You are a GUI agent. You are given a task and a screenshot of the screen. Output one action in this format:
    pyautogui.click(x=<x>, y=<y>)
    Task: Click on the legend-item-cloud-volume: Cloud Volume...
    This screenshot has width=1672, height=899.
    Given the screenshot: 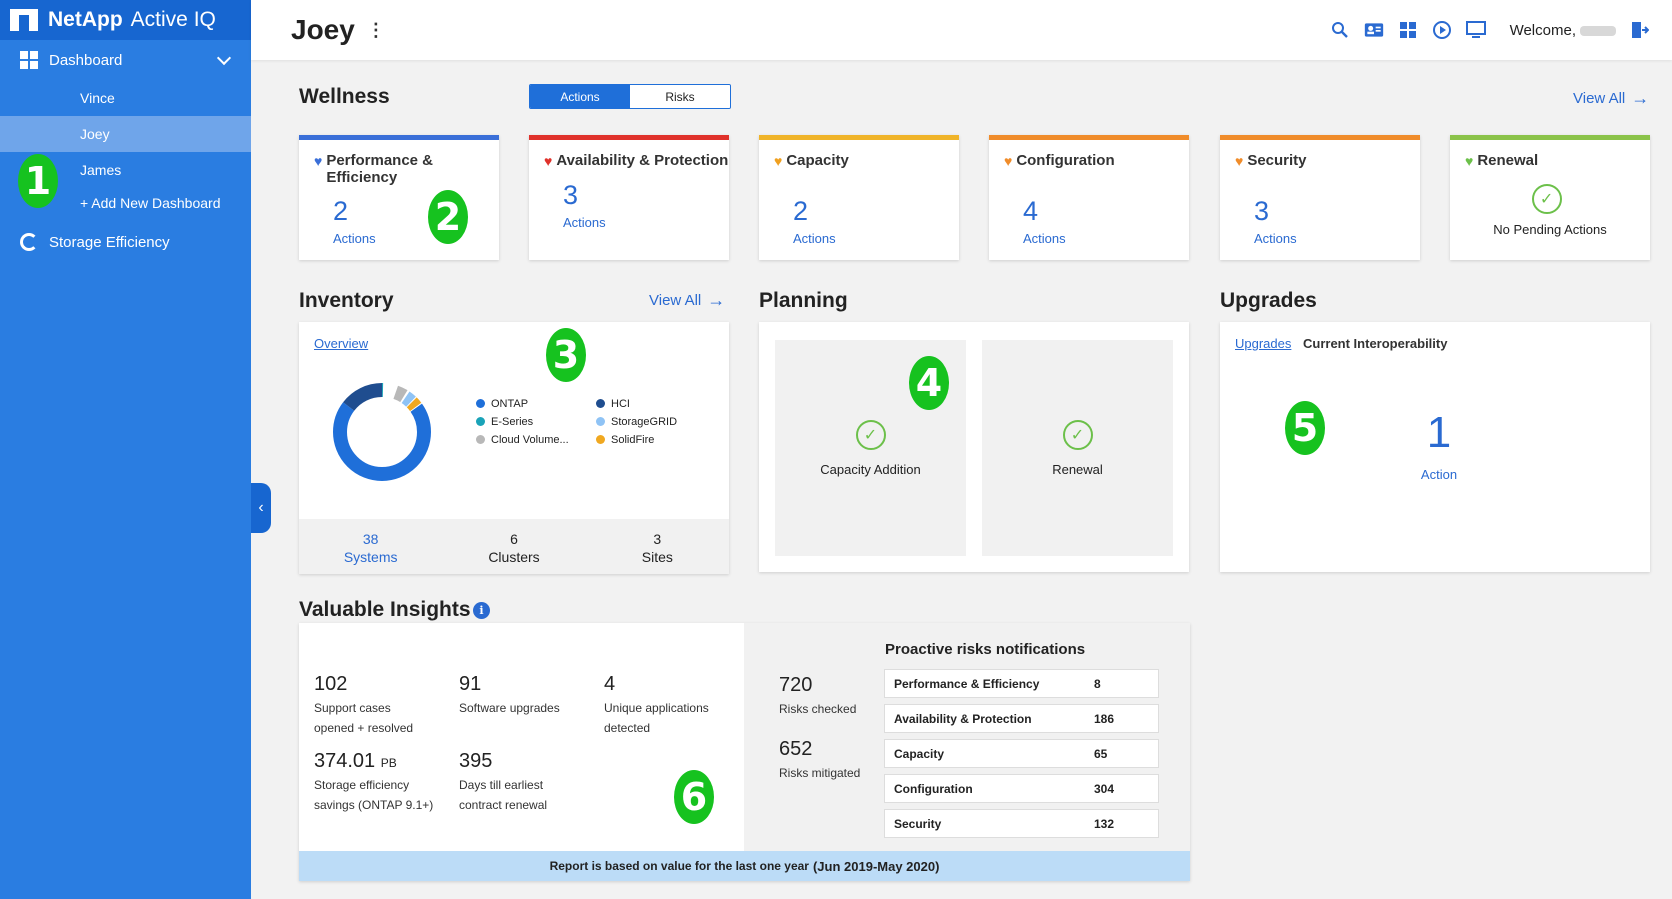 What is the action you would take?
    pyautogui.click(x=536, y=440)
    